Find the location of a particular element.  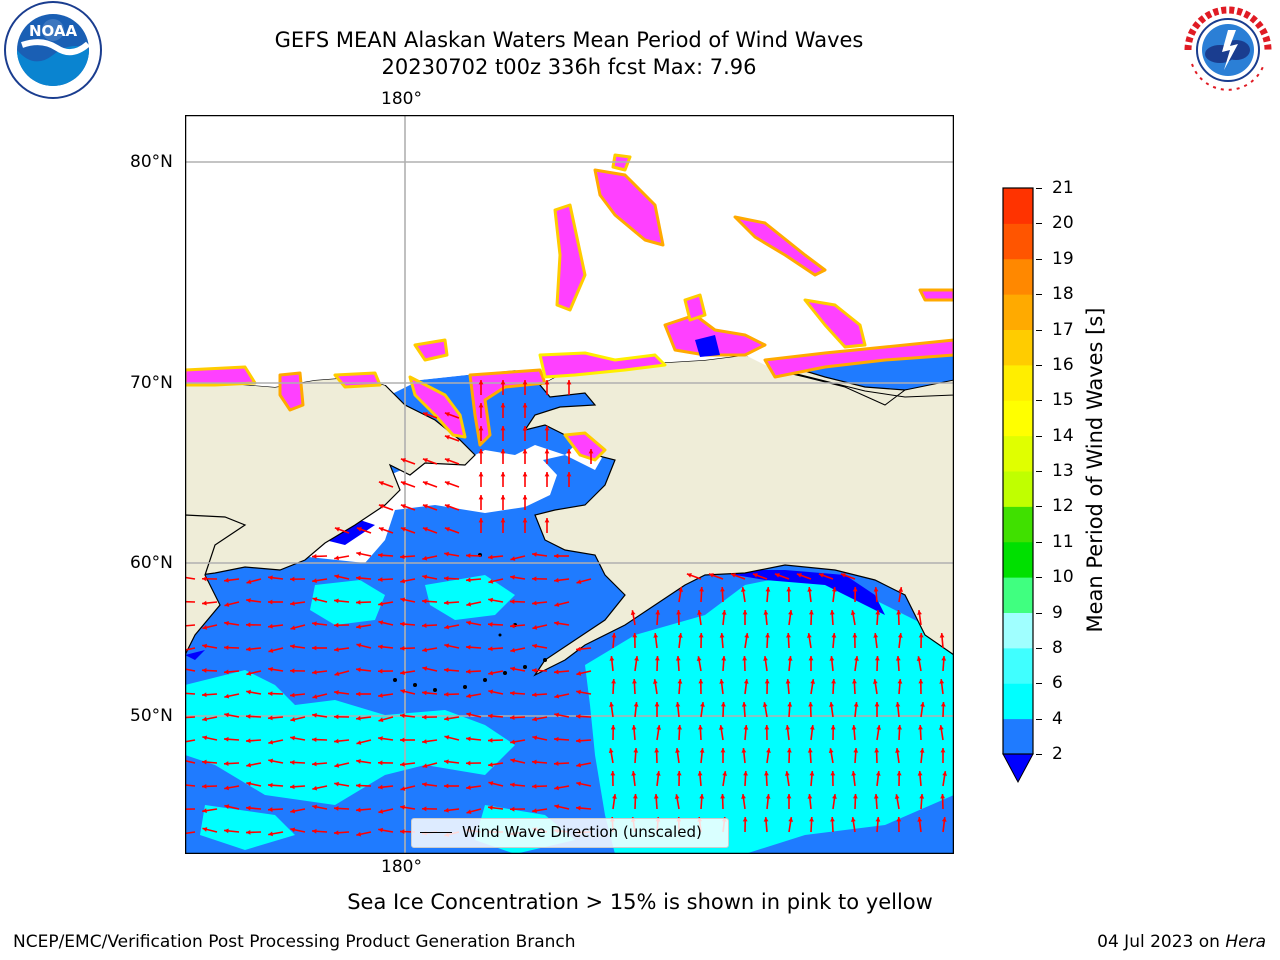

colorbar-tick-label: 19 is located at coordinates (1063, 258).